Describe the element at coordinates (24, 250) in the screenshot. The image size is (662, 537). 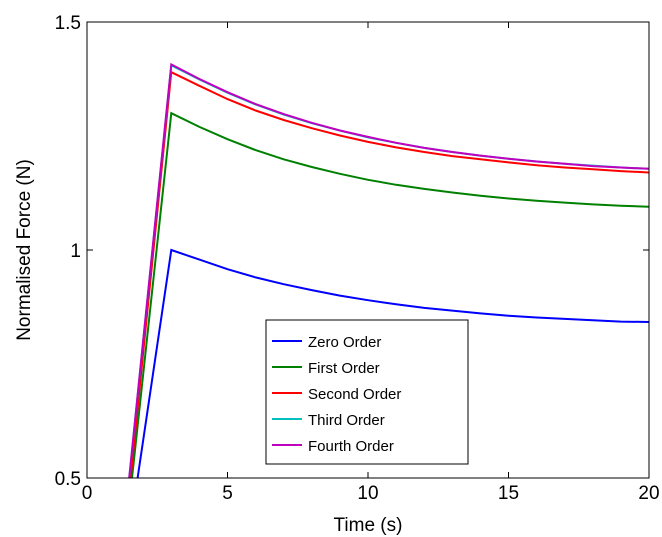
I see `y-axis-title: Normalised Force (N)` at that location.